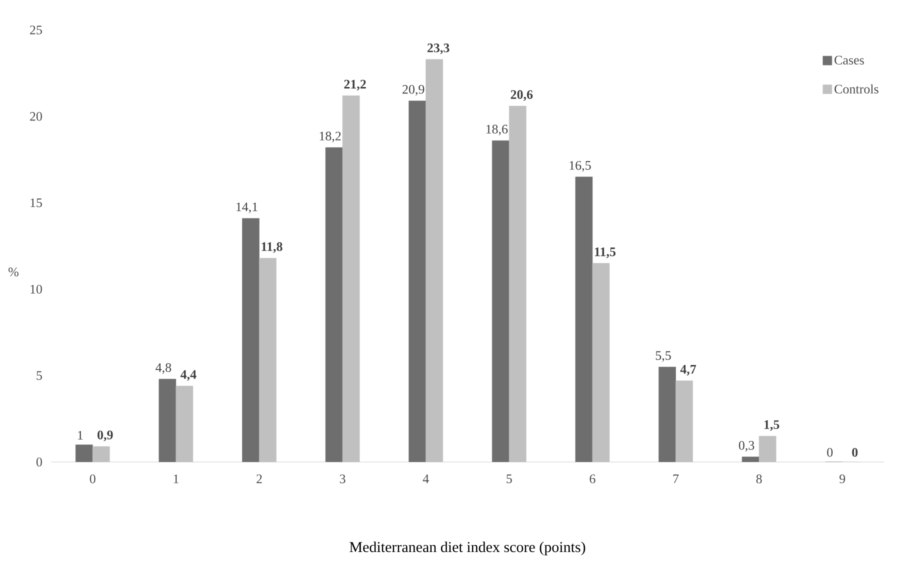 This screenshot has height=568, width=897. I want to click on x-tick-label: 6, so click(593, 479).